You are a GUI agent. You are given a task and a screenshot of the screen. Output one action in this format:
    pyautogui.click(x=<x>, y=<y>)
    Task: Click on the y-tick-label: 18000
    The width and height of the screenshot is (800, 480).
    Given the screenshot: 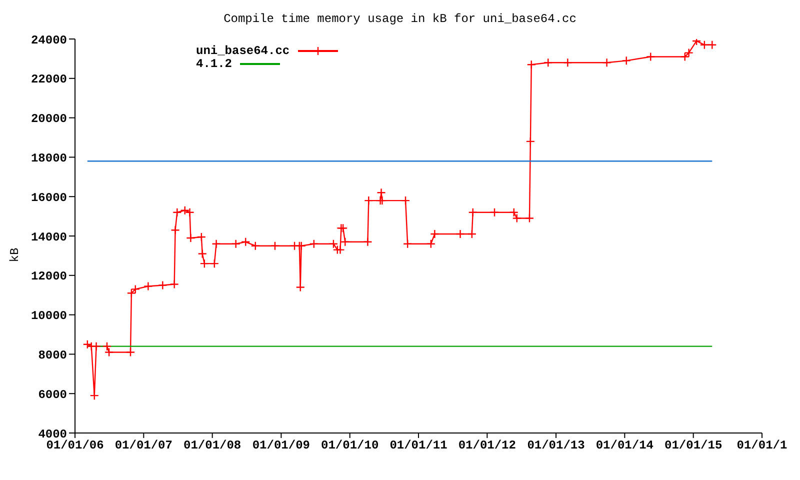 What is the action you would take?
    pyautogui.click(x=48, y=158)
    